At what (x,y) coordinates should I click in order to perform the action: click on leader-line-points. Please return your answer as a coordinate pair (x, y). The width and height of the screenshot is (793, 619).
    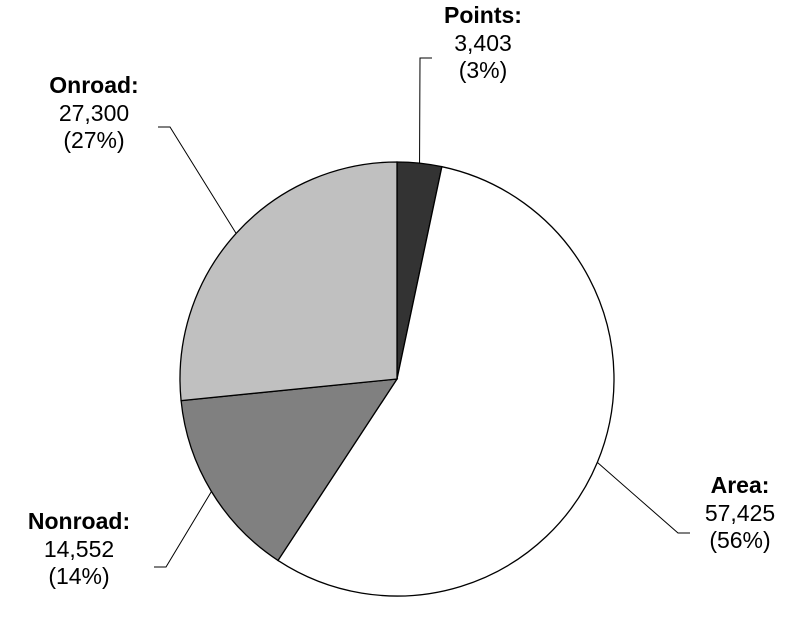
    Looking at the image, I should click on (425, 110).